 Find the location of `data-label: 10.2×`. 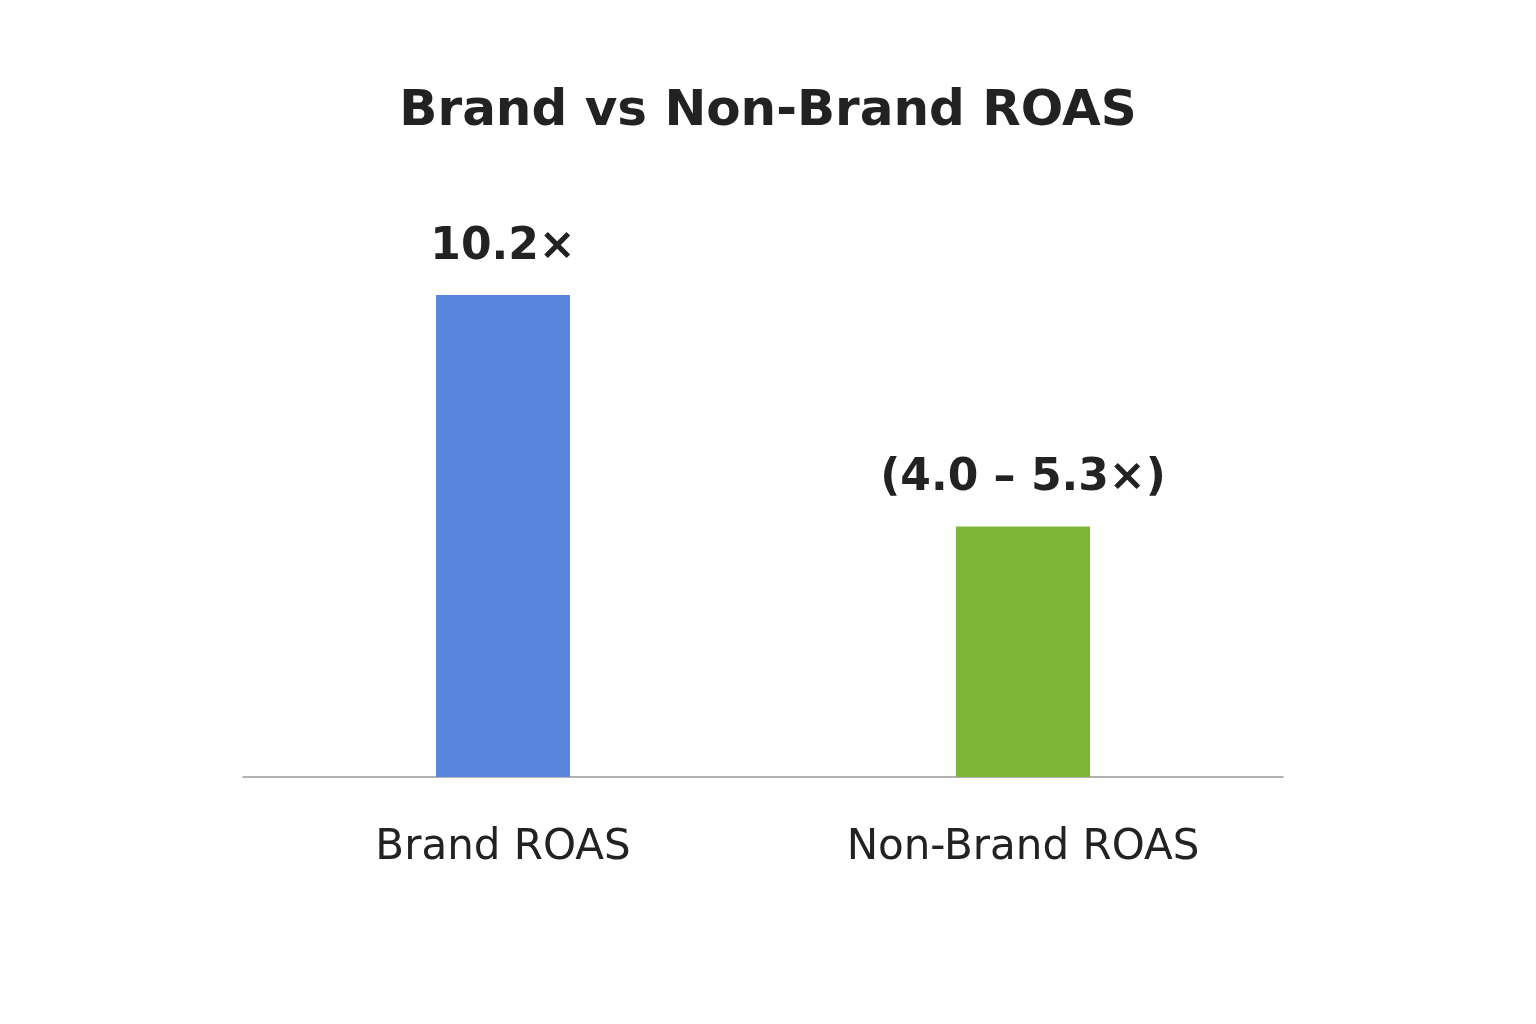

data-label: 10.2× is located at coordinates (503, 243).